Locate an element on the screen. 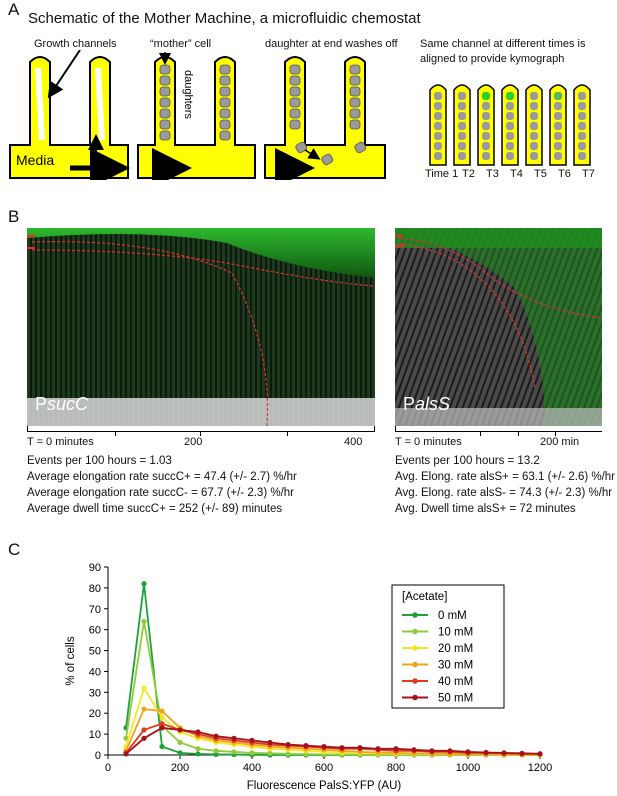 Image resolution: width=617 pixels, height=796 pixels. y-tick-label: 90 is located at coordinates (95, 568).